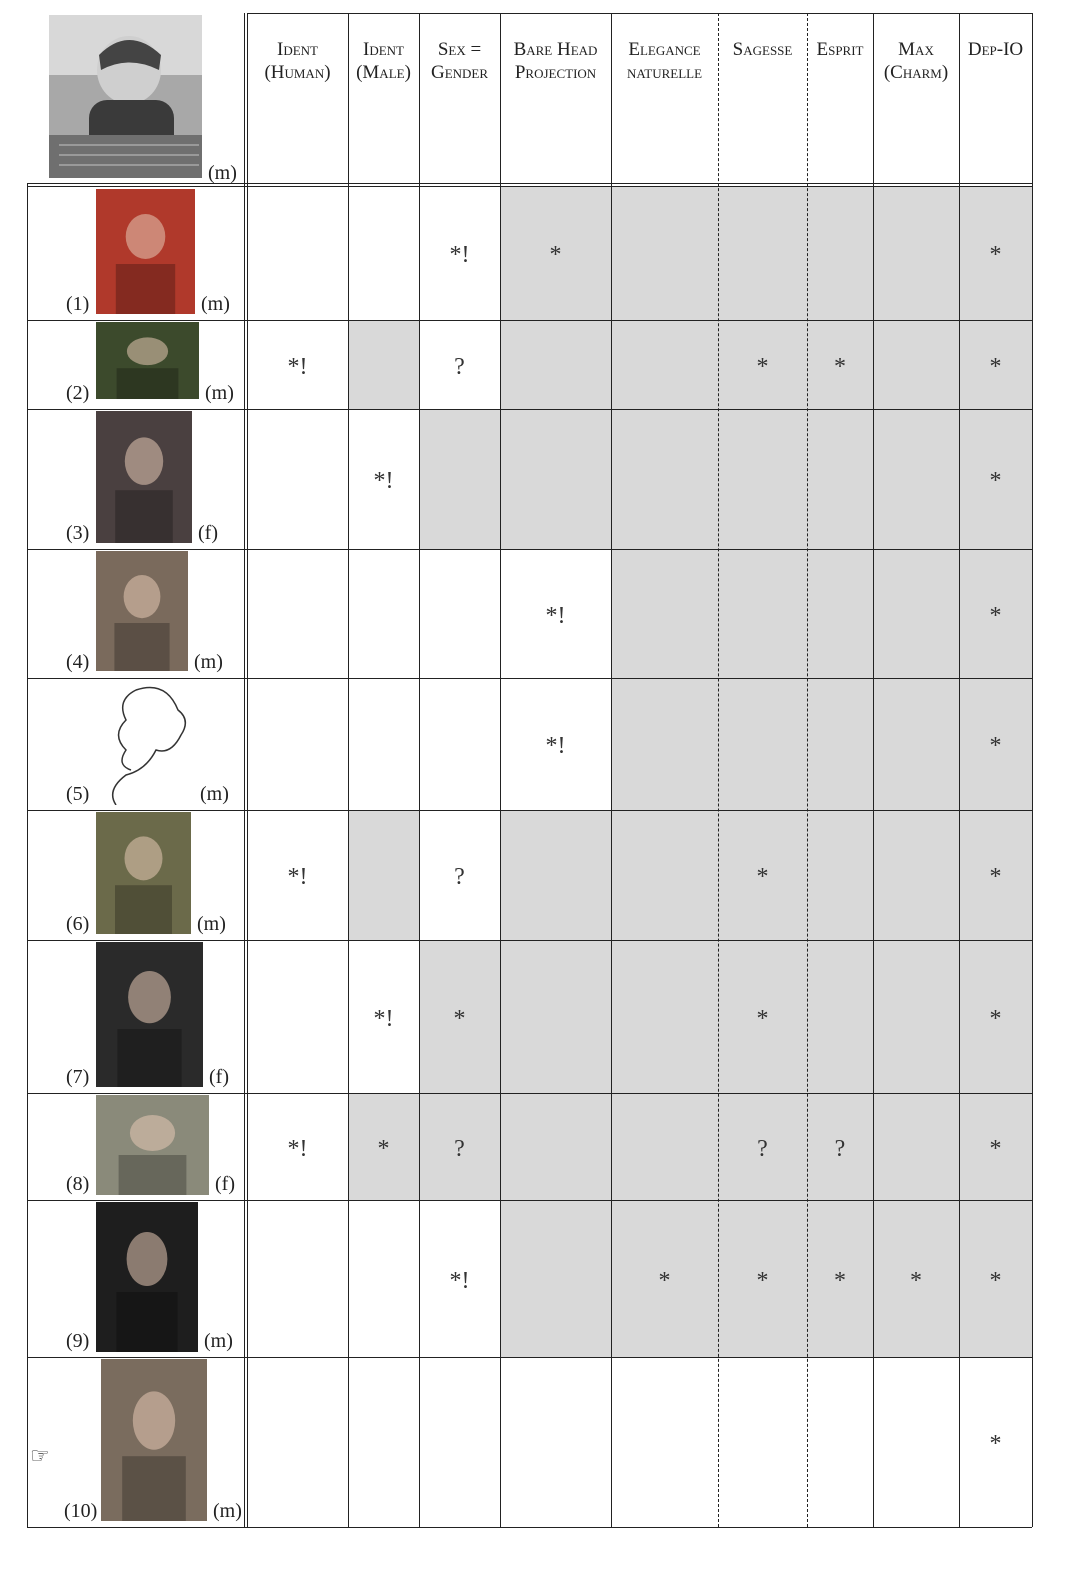 The width and height of the screenshot is (1065, 1582). Describe the element at coordinates (244, 770) in the screenshot. I see `photo-column-rule` at that location.